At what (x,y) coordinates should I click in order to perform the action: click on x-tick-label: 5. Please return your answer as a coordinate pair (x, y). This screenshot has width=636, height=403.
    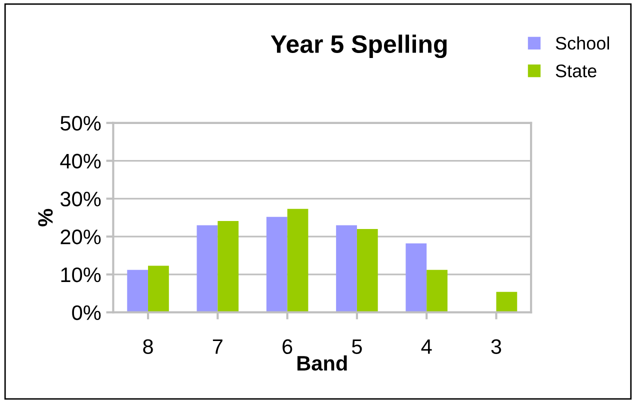
    Looking at the image, I should click on (357, 346).